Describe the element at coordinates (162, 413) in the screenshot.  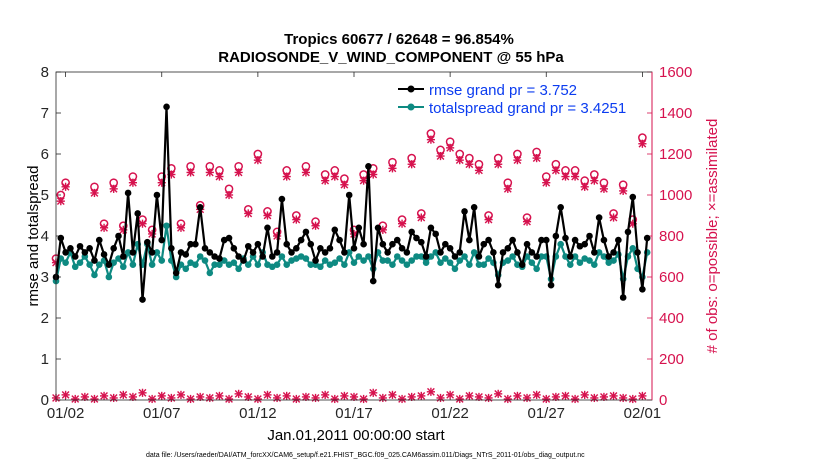
I see `x-tick-label: 01/07` at that location.